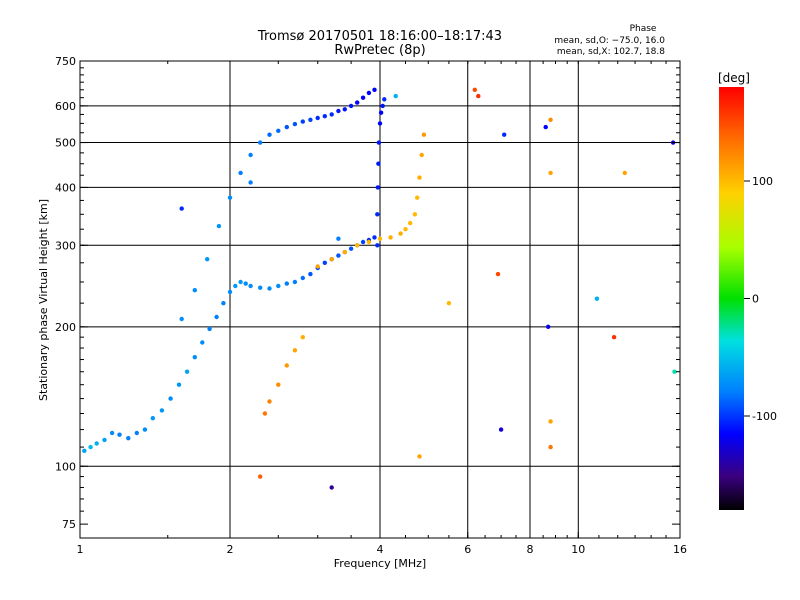  Describe the element at coordinates (80, 549) in the screenshot. I see `x-tick-label: 1` at that location.